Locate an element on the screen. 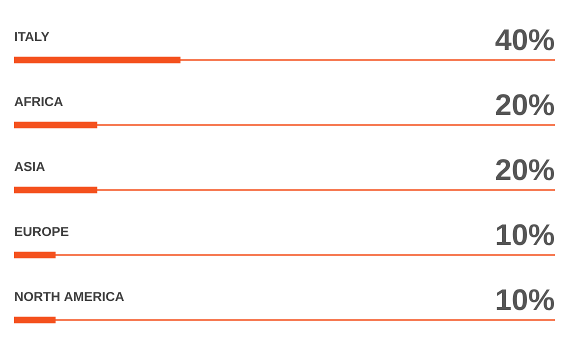 The height and width of the screenshot is (346, 569). y-tick-label: ASIA is located at coordinates (29, 167).